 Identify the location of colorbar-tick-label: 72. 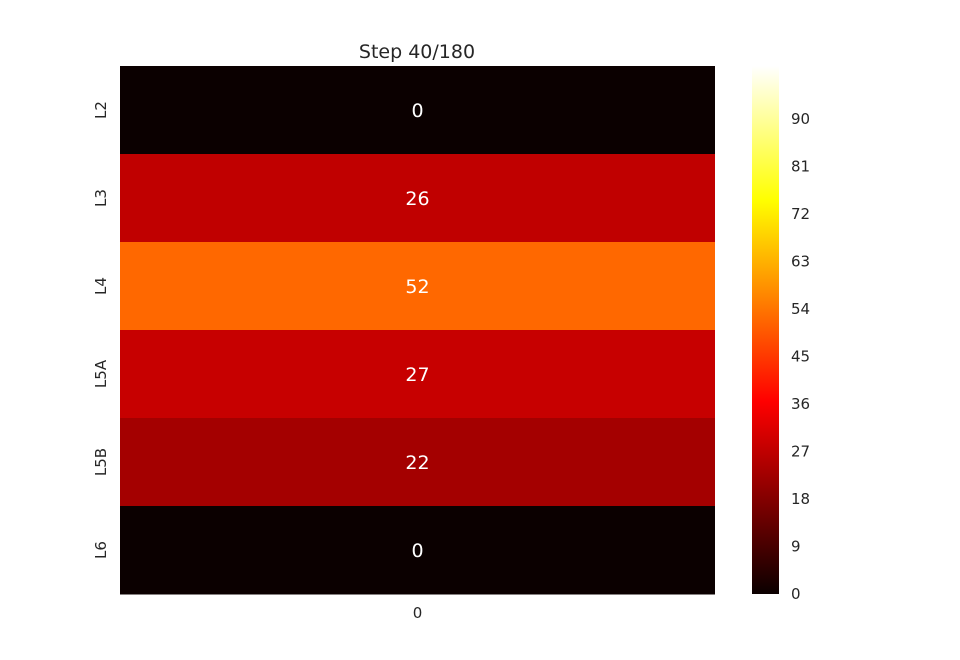
(800, 214).